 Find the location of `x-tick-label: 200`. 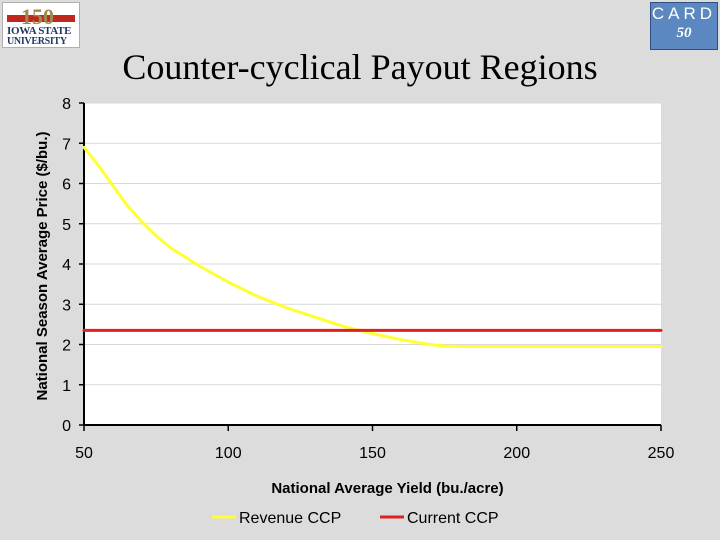

x-tick-label: 200 is located at coordinates (516, 453).